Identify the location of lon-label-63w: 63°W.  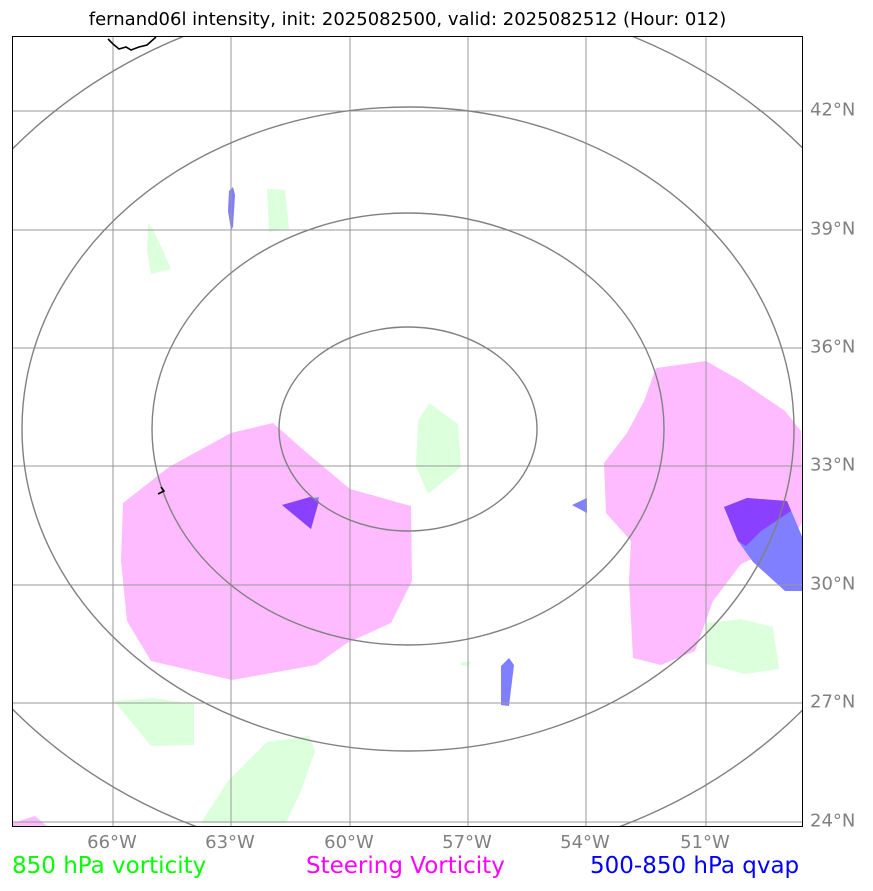
(230, 842).